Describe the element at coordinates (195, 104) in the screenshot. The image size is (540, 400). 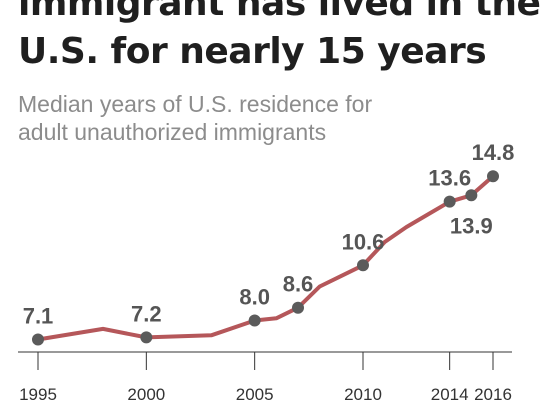
I see `chart-subtitle-line-1: Median years of U.S. residence for` at that location.